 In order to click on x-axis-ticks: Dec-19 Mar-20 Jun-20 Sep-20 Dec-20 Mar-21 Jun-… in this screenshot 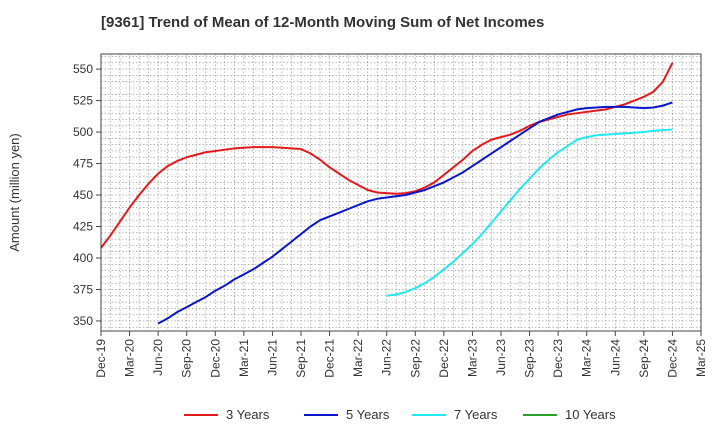, I will do `click(401, 354)`.